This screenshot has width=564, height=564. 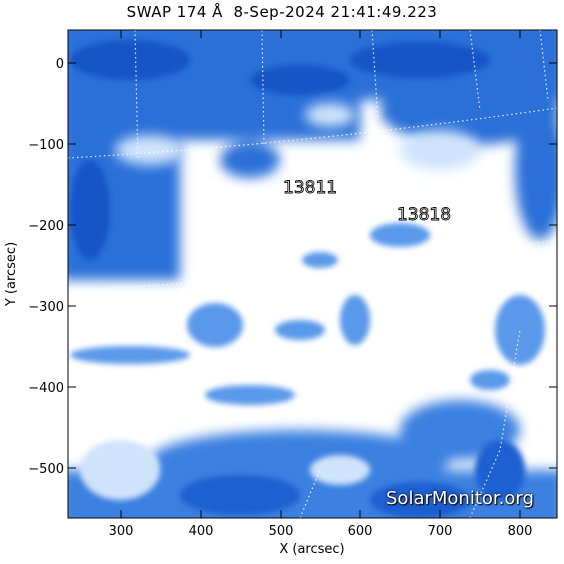 I want to click on x-tick-label: 300, so click(x=121, y=531).